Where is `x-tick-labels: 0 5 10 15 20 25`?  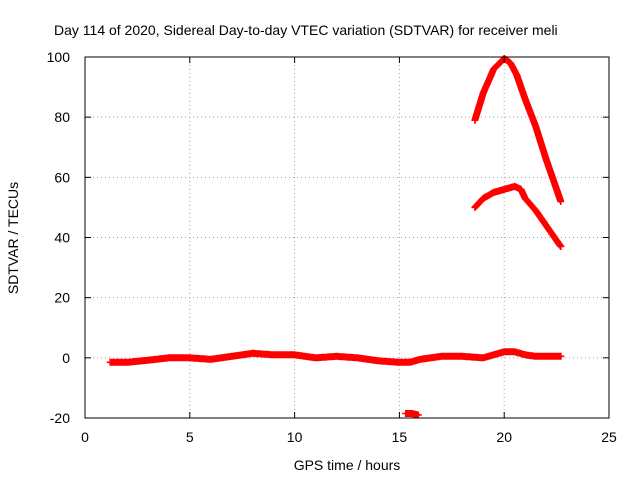 x-tick-labels: 0 5 10 15 20 25 is located at coordinates (349, 437).